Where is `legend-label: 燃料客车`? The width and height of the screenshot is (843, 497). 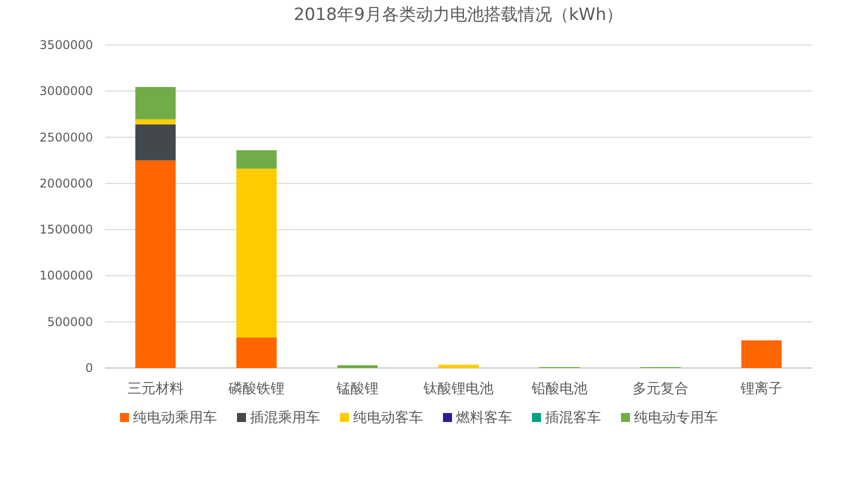
legend-label: 燃料客车 is located at coordinates (484, 418).